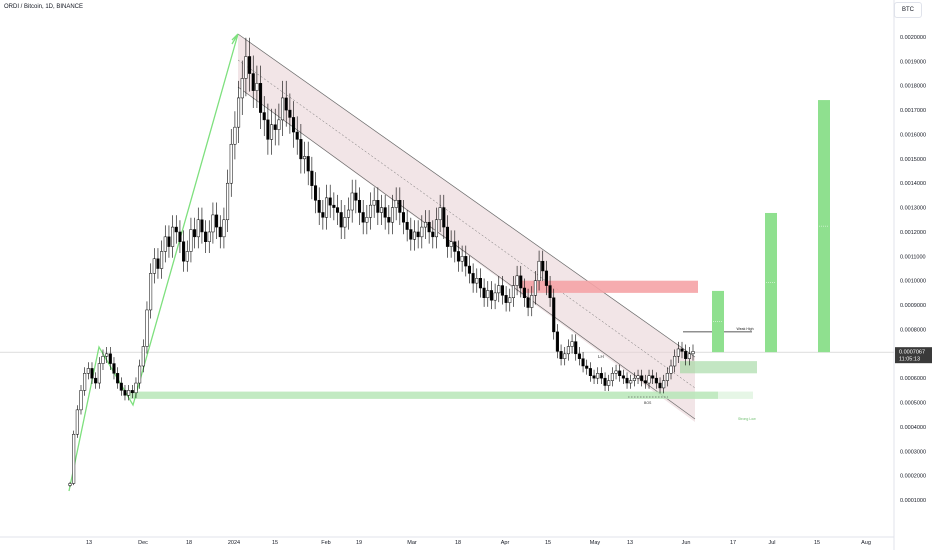 This screenshot has width=932, height=550. Describe the element at coordinates (913, 135) in the screenshot. I see `y-tick-label: 0.0016000` at that location.